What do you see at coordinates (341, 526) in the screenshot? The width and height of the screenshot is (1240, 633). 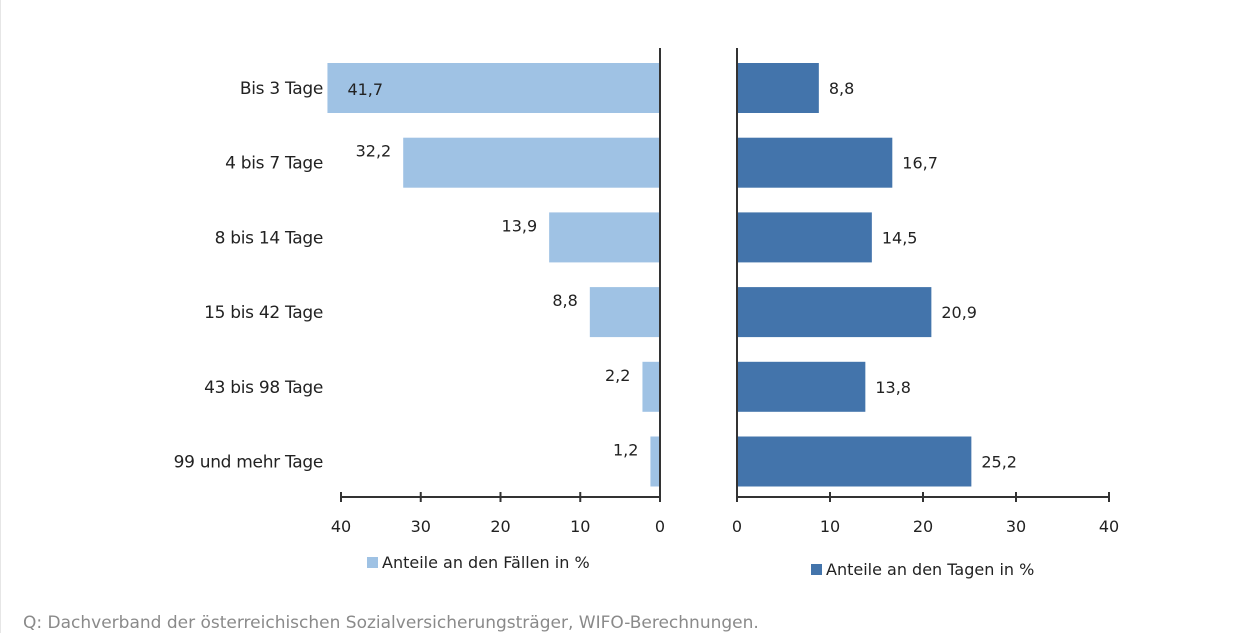 I see `x-tick-label-left: 40` at bounding box center [341, 526].